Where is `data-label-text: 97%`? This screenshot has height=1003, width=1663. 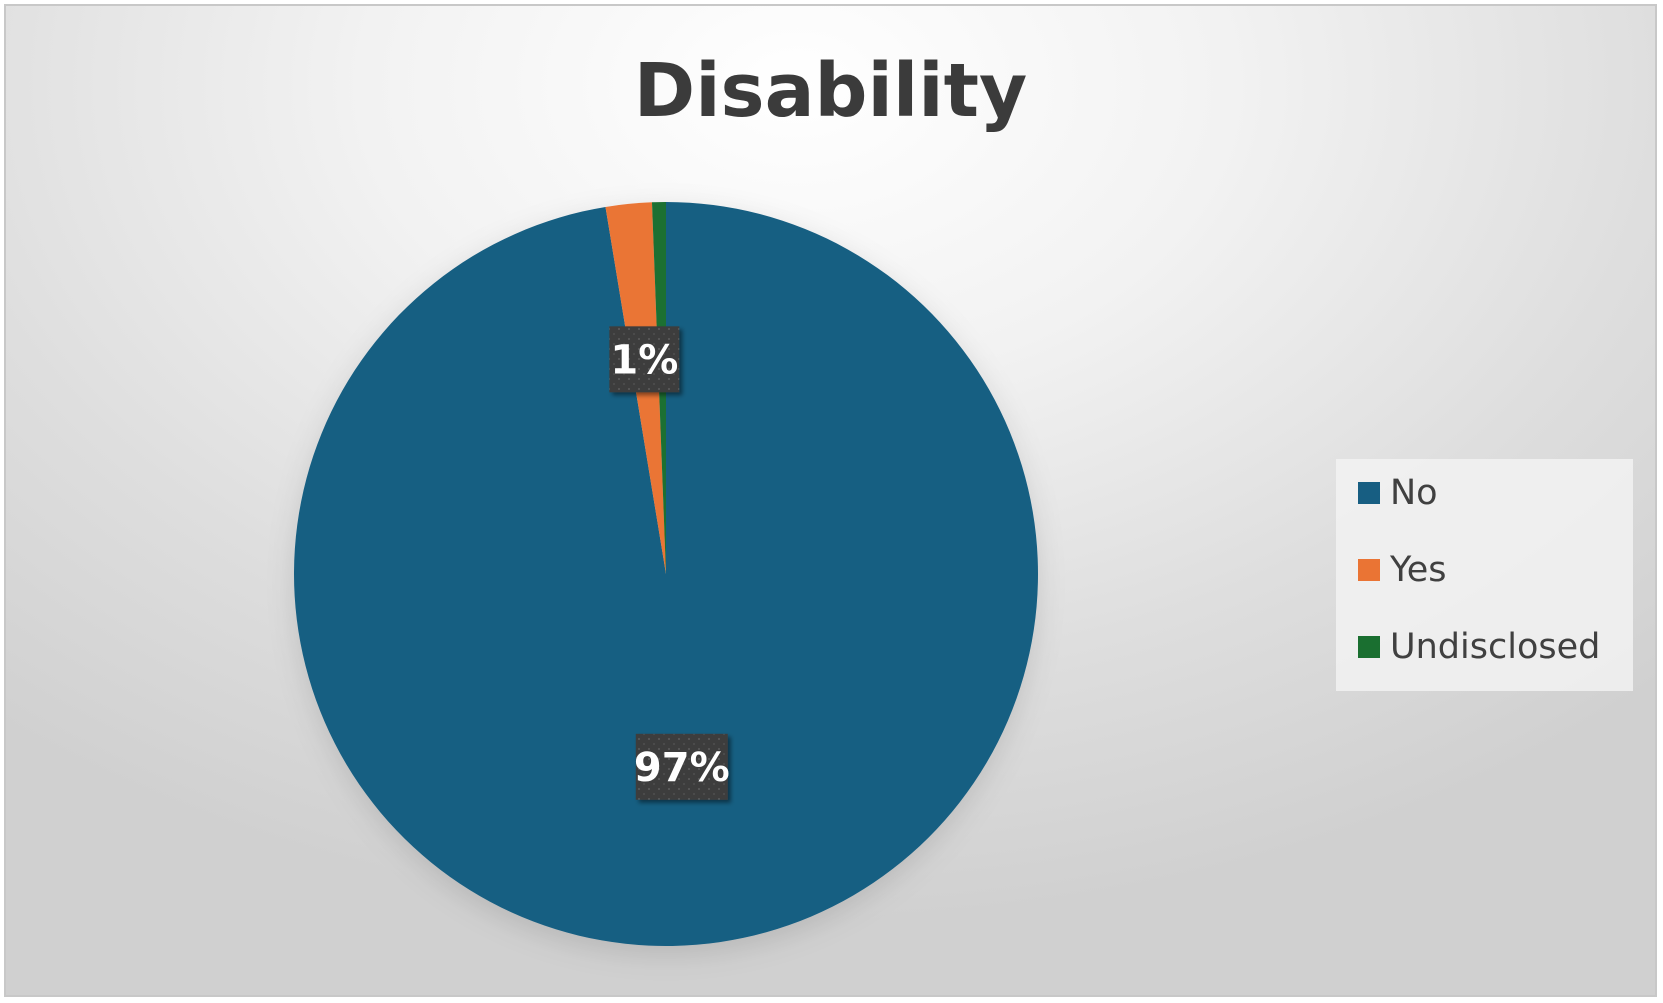 data-label-text: 97% is located at coordinates (682, 768).